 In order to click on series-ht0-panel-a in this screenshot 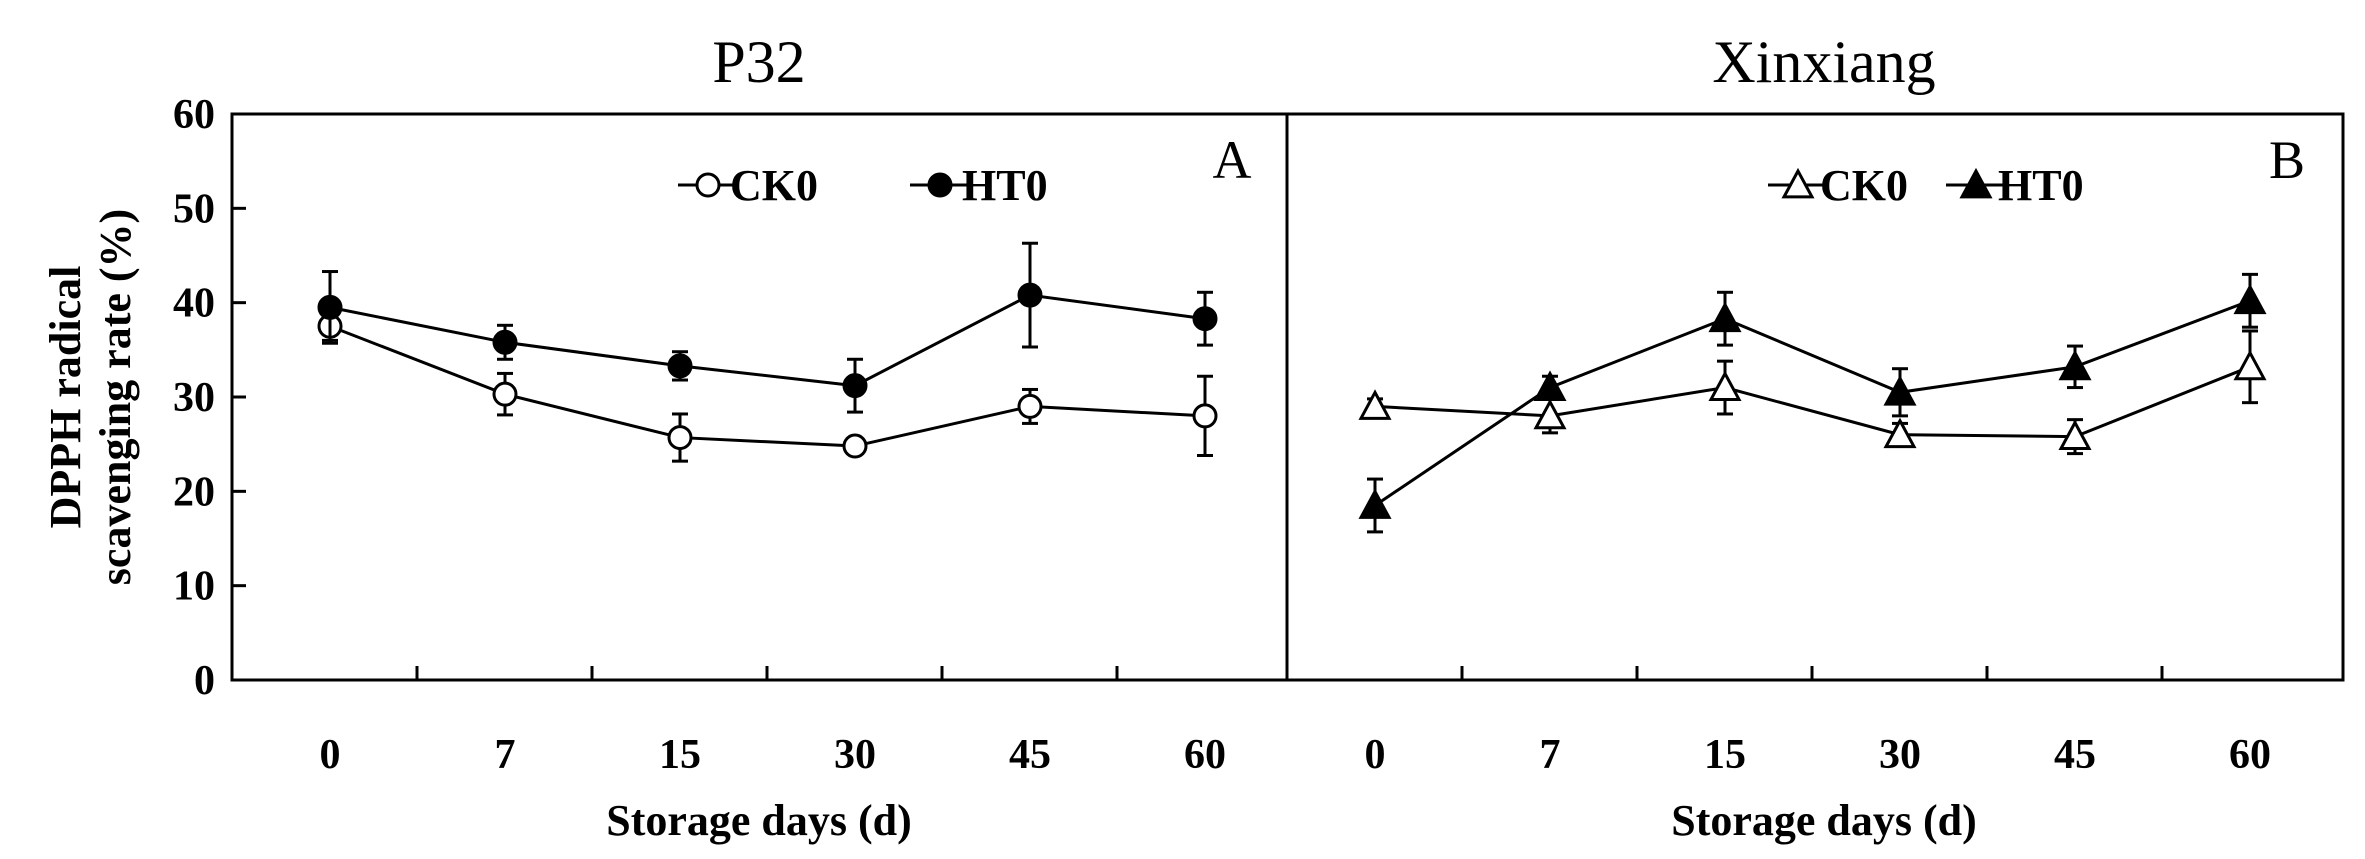, I will do `click(767, 327)`.